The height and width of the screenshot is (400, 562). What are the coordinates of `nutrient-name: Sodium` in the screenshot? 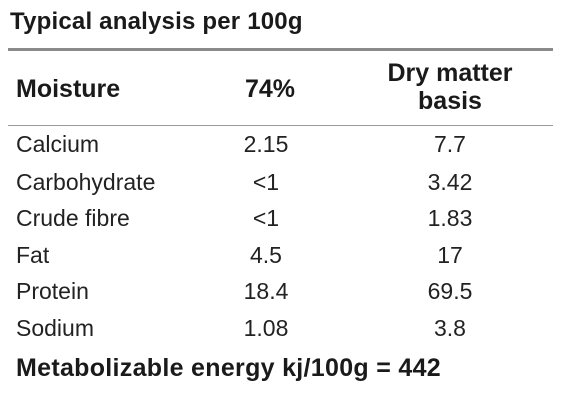 It's located at (55, 328).